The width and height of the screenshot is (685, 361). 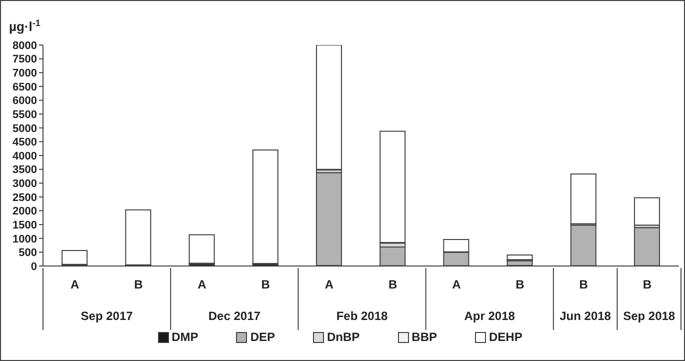 What do you see at coordinates (24, 198) in the screenshot?
I see `y-tick-label: 2500` at bounding box center [24, 198].